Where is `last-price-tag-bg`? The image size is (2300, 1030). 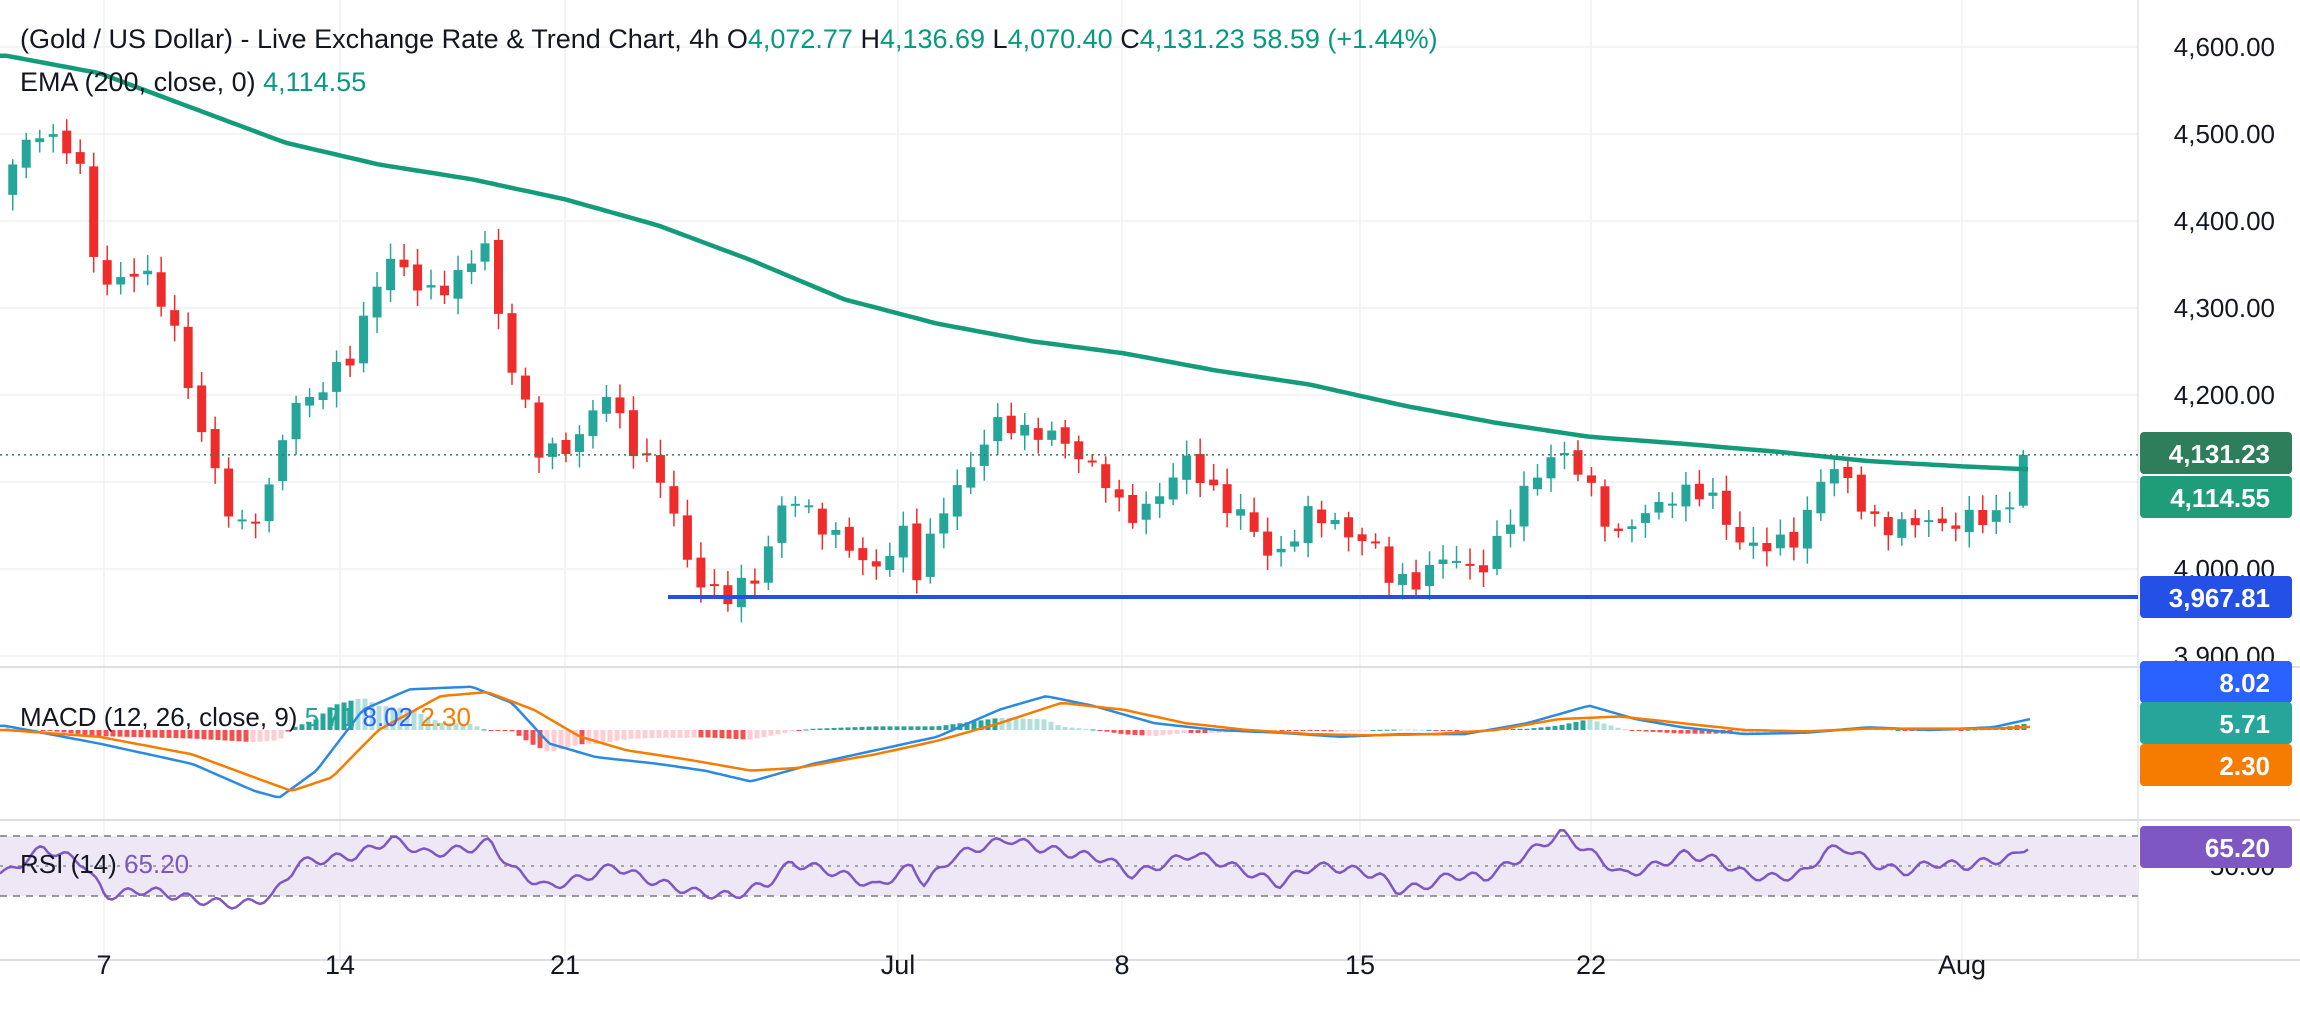 last-price-tag-bg is located at coordinates (2216, 453).